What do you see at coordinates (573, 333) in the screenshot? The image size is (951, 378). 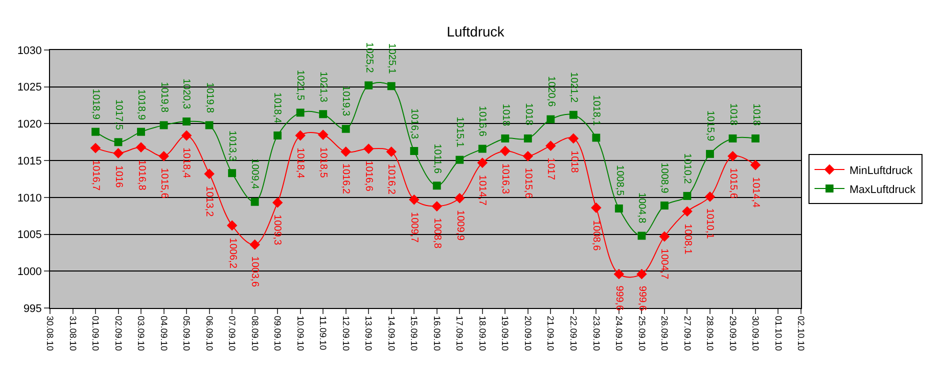 I see `x-tick-label: 22.09.10` at bounding box center [573, 333].